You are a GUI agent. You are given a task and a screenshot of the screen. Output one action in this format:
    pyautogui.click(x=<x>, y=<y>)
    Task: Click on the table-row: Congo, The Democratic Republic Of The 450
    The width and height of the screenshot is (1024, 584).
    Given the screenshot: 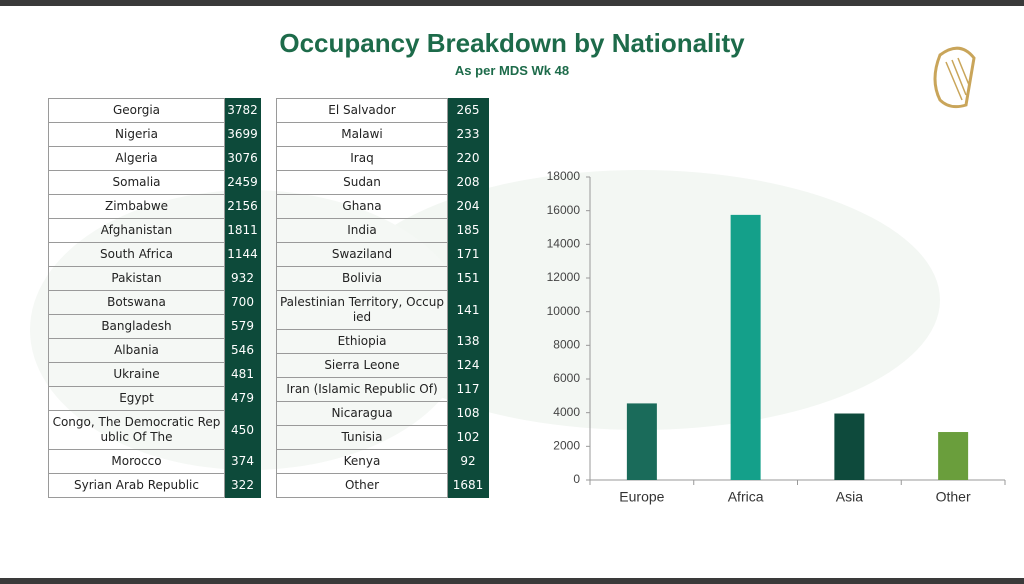 What is the action you would take?
    pyautogui.click(x=154, y=430)
    